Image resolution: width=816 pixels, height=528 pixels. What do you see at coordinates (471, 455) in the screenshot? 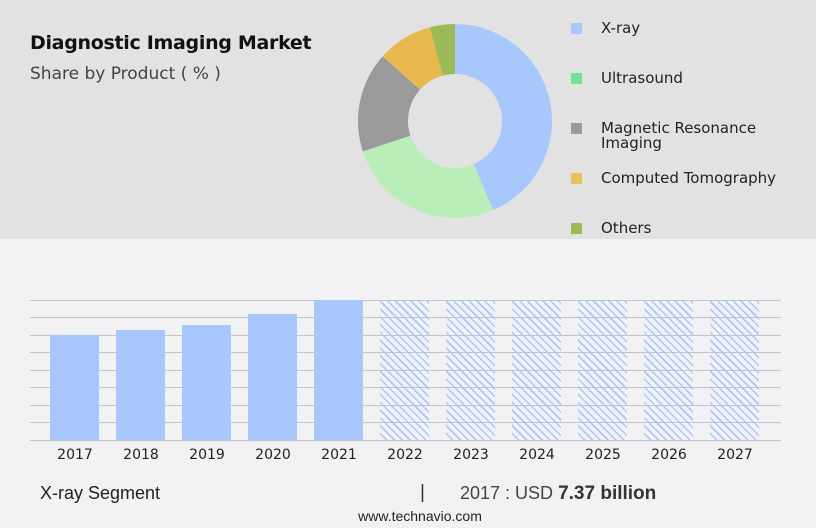
I see `x-tick-label: 2023` at bounding box center [471, 455].